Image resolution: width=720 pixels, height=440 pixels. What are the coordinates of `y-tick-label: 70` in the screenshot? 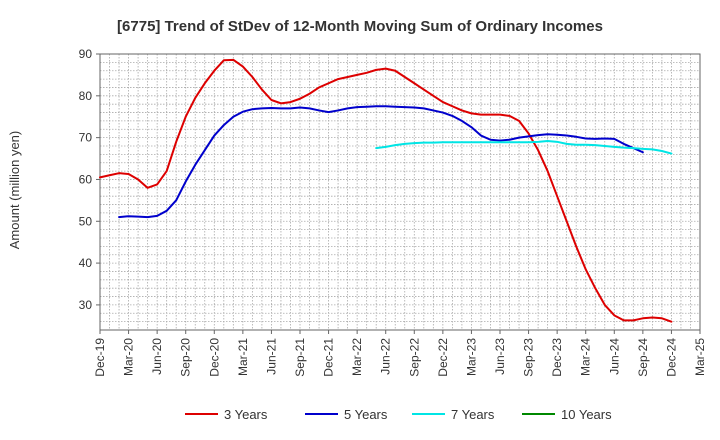 It's located at (86, 138).